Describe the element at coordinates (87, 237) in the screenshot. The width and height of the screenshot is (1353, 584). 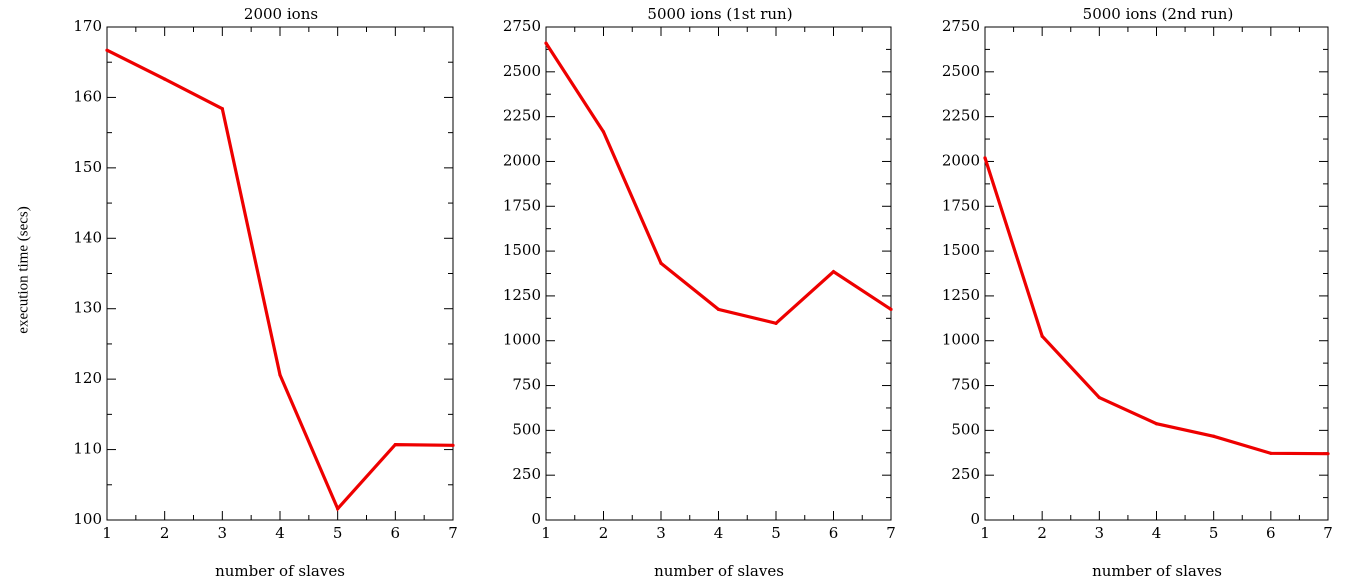
I see `y-tick-label: 140` at that location.